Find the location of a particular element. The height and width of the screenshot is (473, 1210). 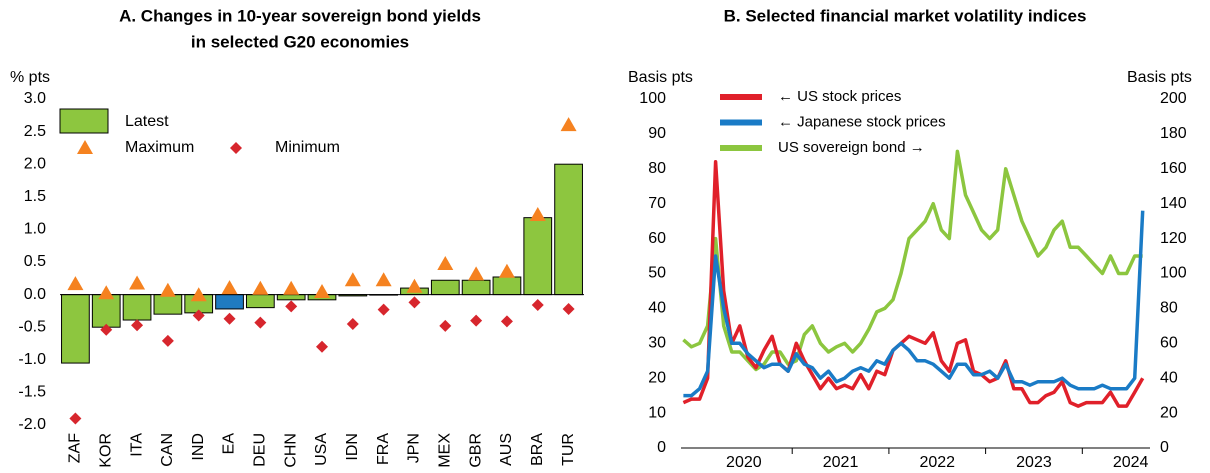

x-tick-label: ZAF is located at coordinates (75, 448).